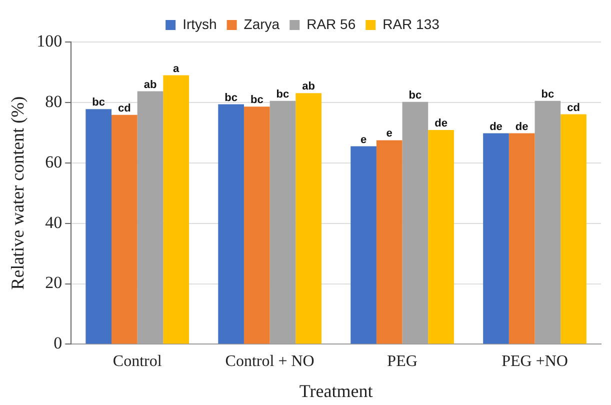 The image size is (611, 405). I want to click on y-tick-label: 0, so click(58, 343).